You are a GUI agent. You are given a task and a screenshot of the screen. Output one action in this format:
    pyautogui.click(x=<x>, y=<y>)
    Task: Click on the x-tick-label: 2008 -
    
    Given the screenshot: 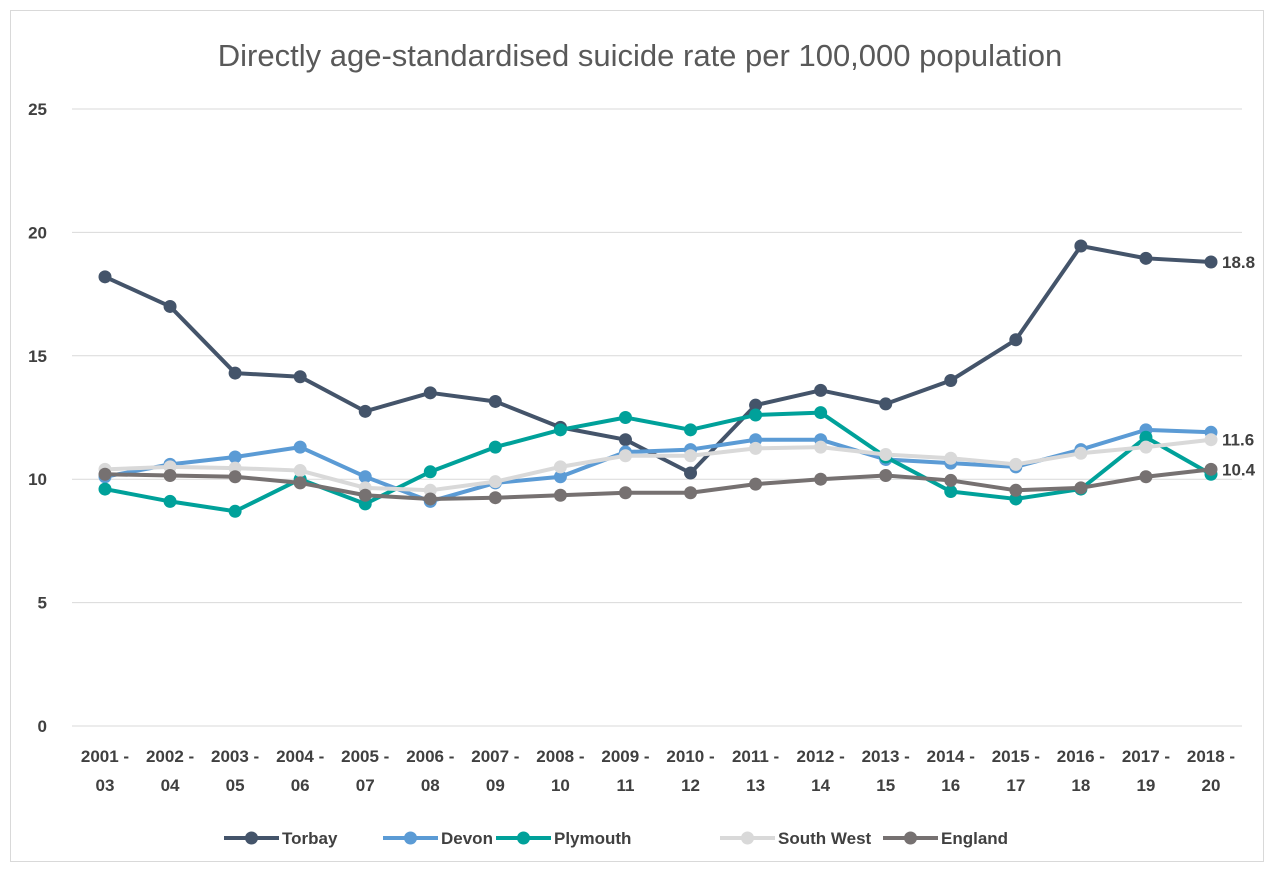 What is the action you would take?
    pyautogui.click(x=560, y=756)
    